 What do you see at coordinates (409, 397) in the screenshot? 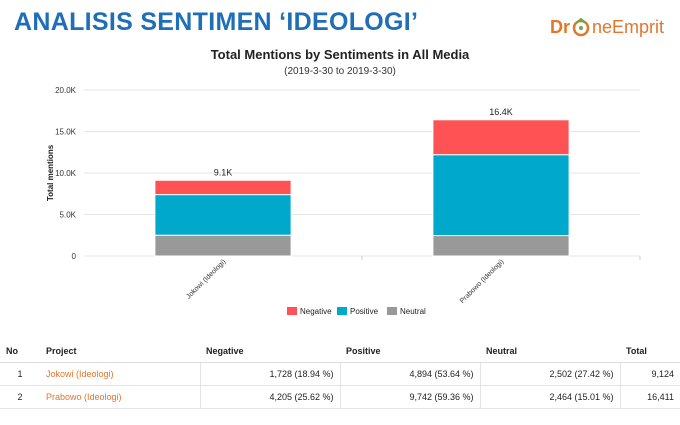
I see `cell-positive: 9,742 (59.36 %)` at bounding box center [409, 397].